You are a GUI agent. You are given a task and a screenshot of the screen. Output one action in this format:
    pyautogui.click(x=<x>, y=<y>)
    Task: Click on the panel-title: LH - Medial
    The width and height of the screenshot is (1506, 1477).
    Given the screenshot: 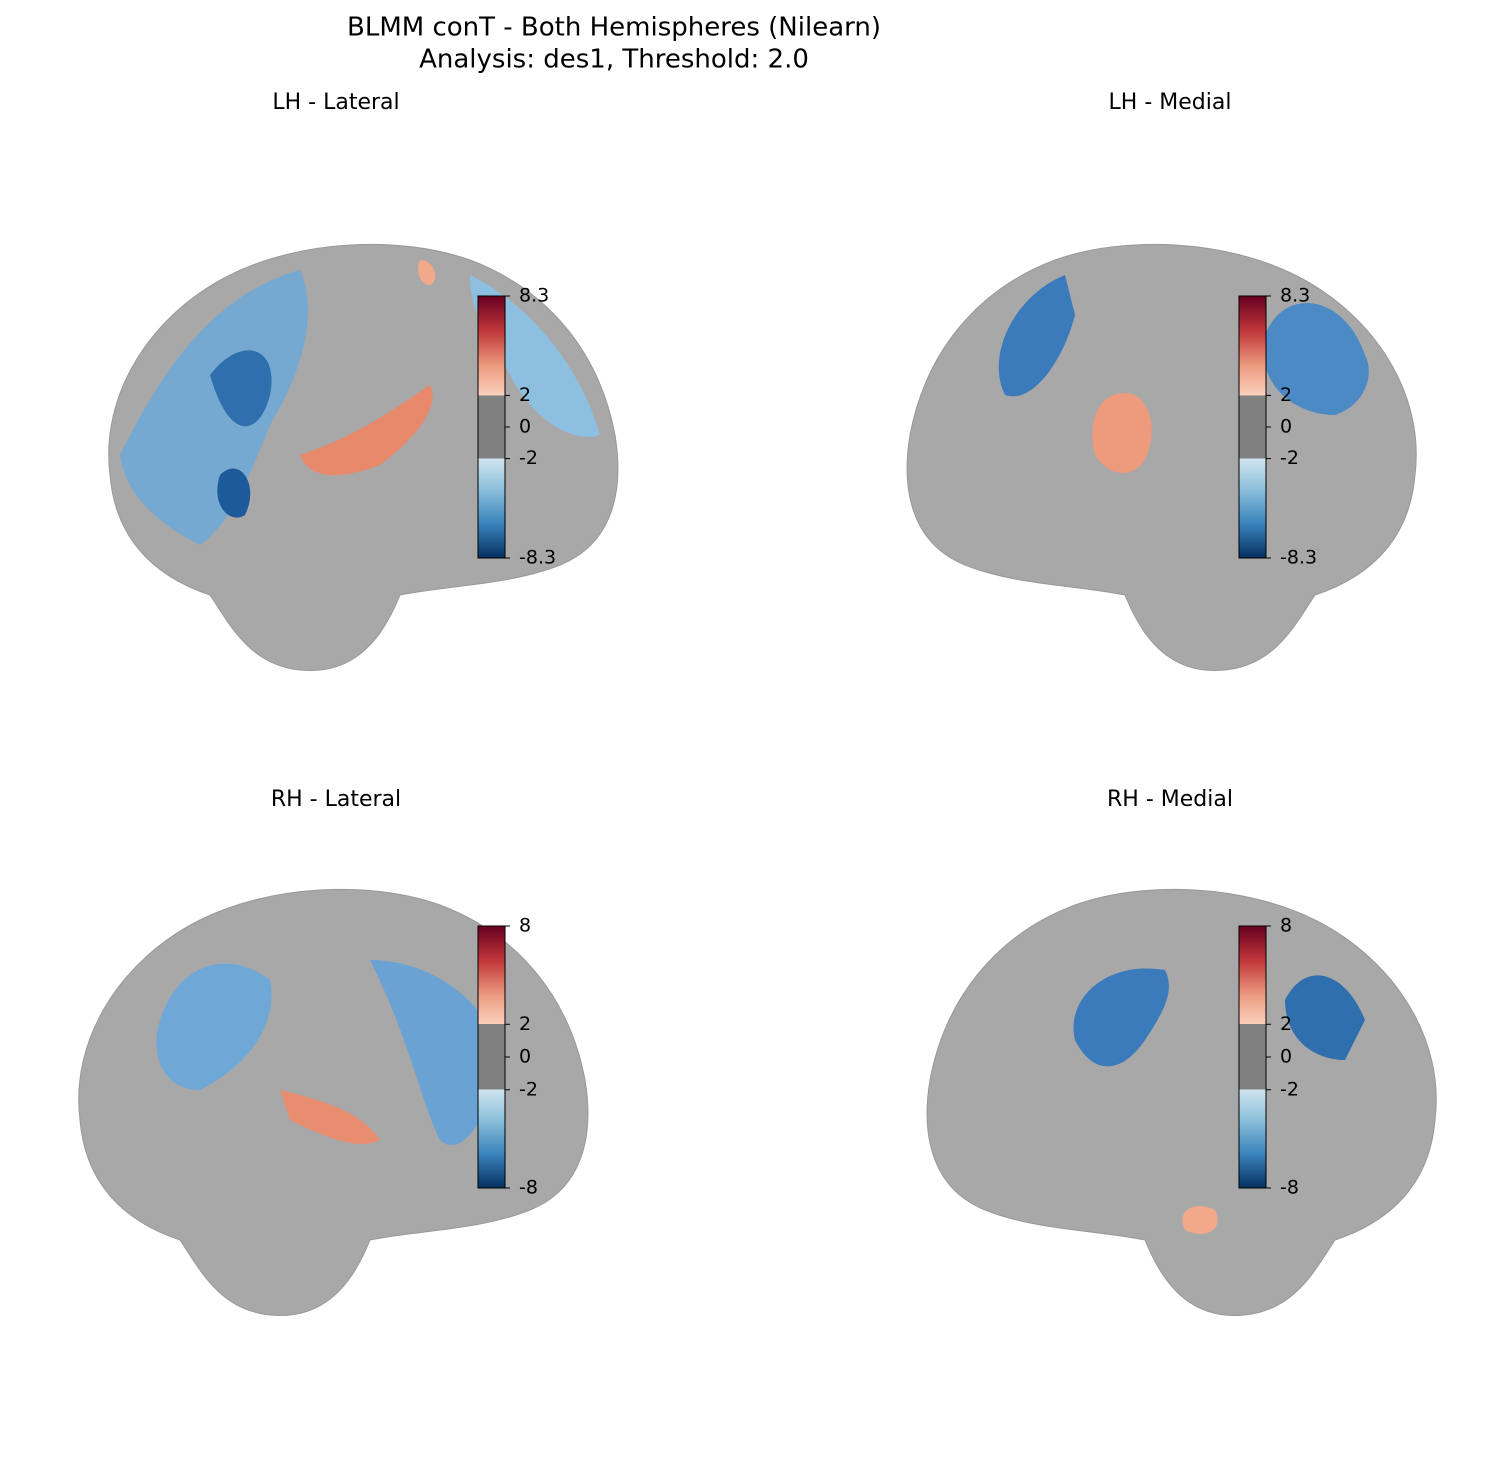 What is the action you would take?
    pyautogui.click(x=1170, y=102)
    